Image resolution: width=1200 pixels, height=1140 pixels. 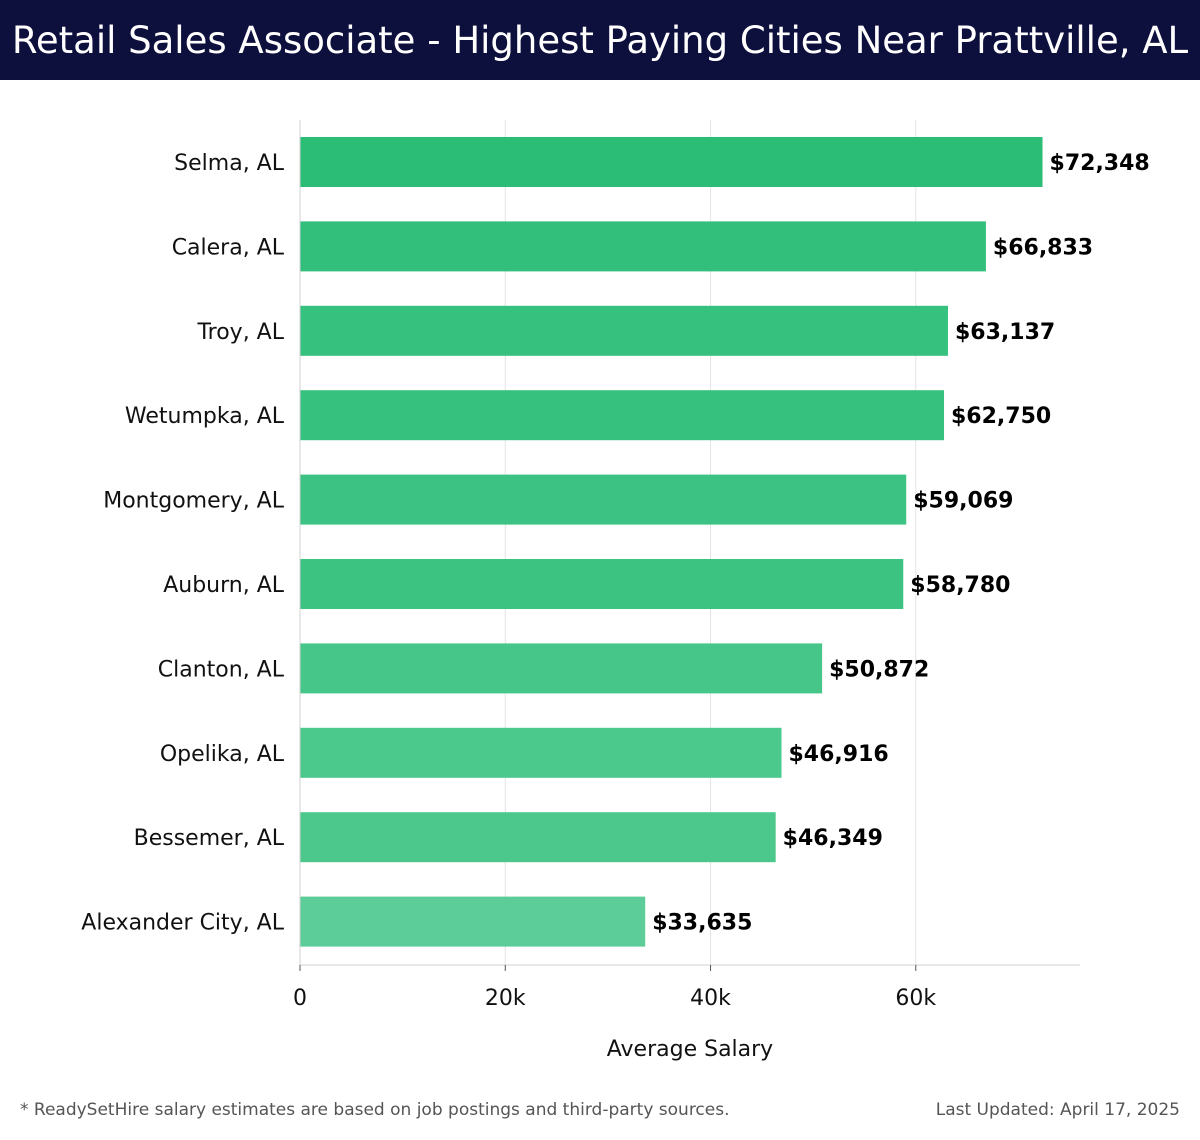 What do you see at coordinates (194, 501) in the screenshot?
I see `category-label: Montgomery, AL` at bounding box center [194, 501].